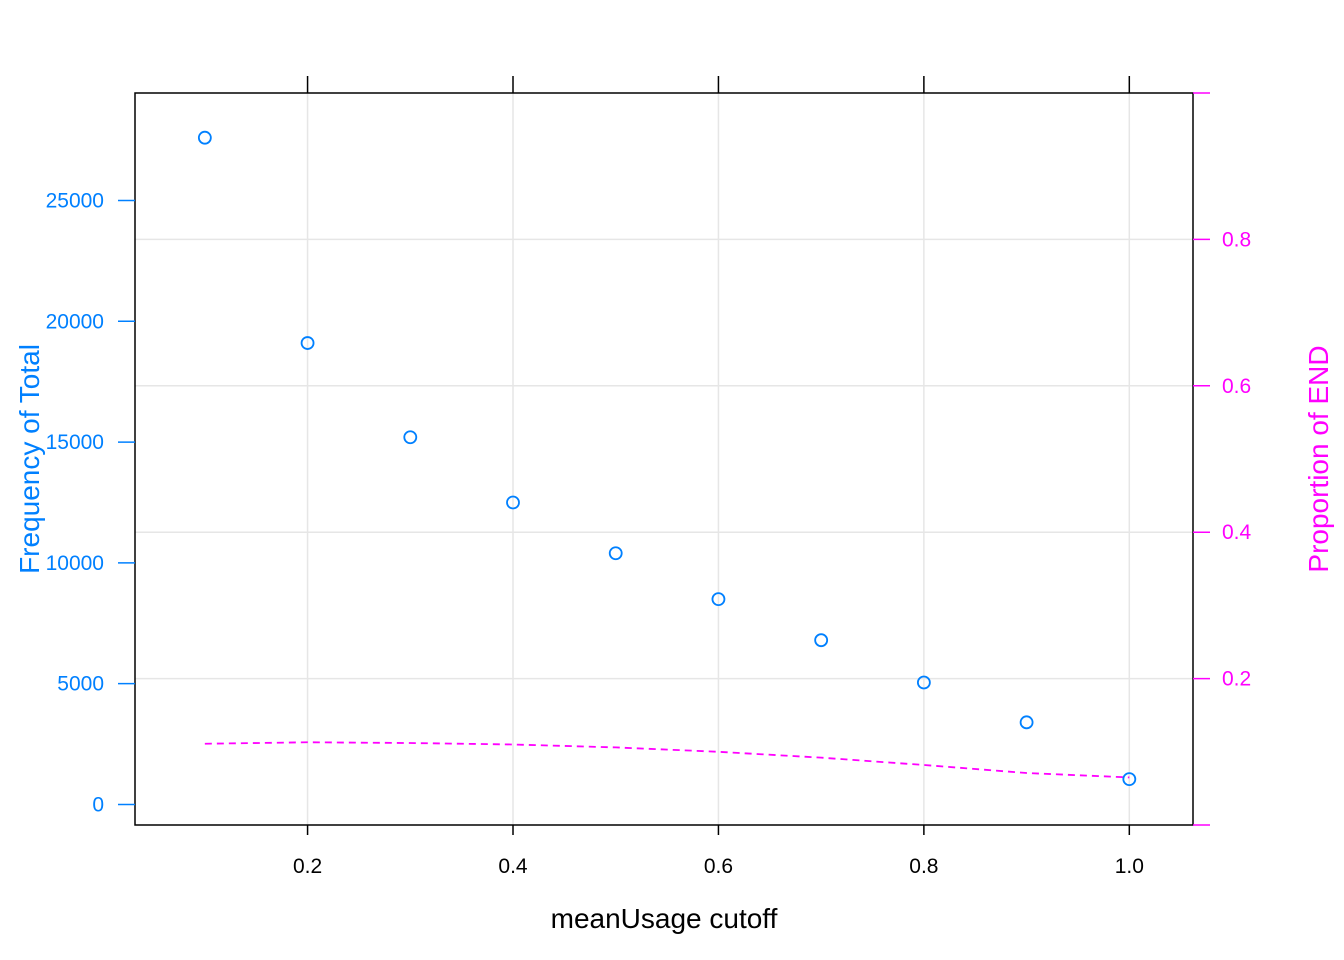  What do you see at coordinates (1237, 532) in the screenshot?
I see `y-right-tick-label: 0.4` at bounding box center [1237, 532].